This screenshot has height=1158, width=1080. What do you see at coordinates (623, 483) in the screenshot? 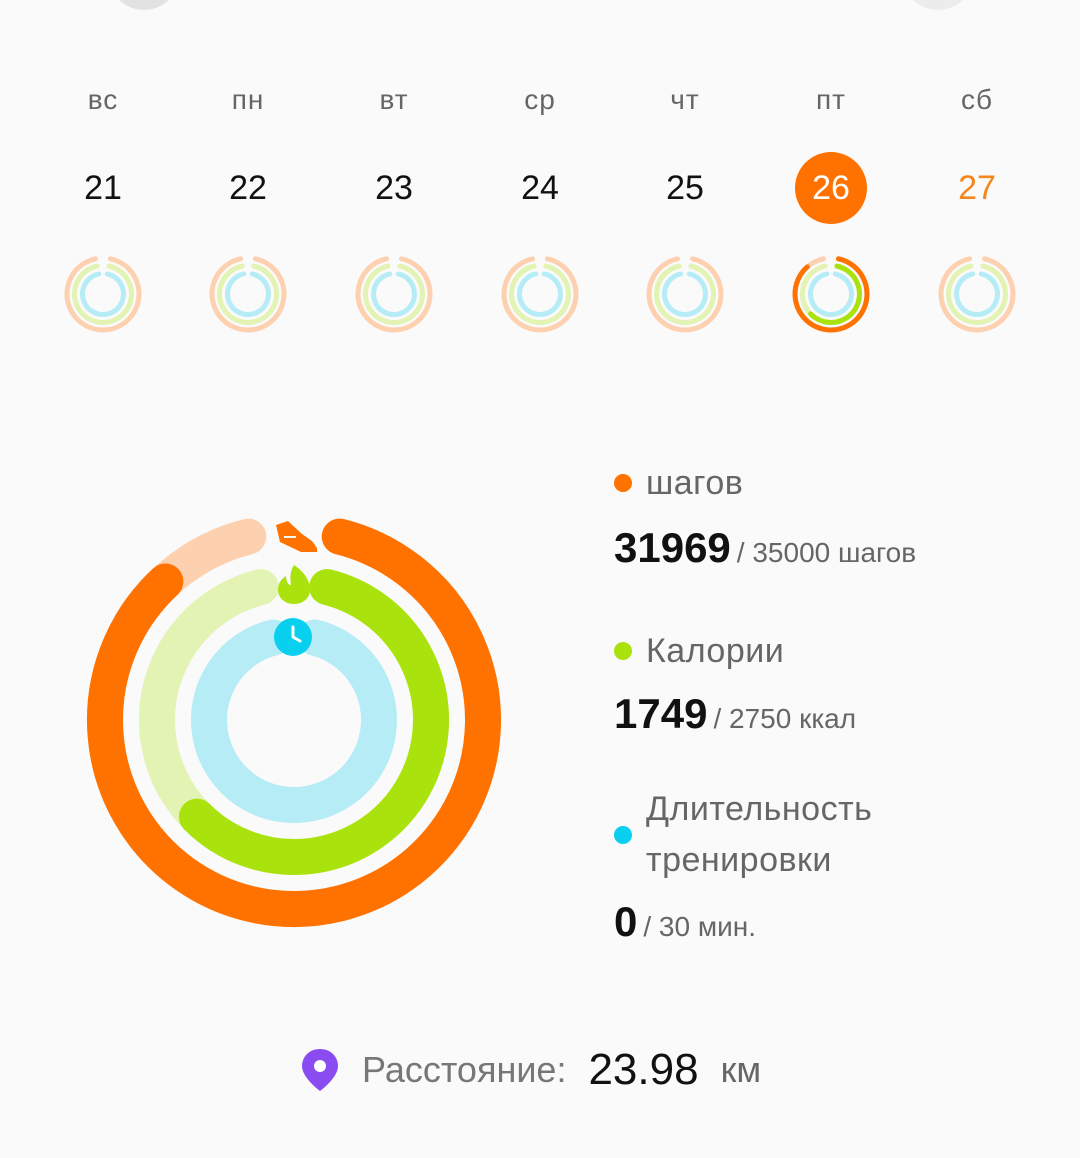
I see `steps-dot` at bounding box center [623, 483].